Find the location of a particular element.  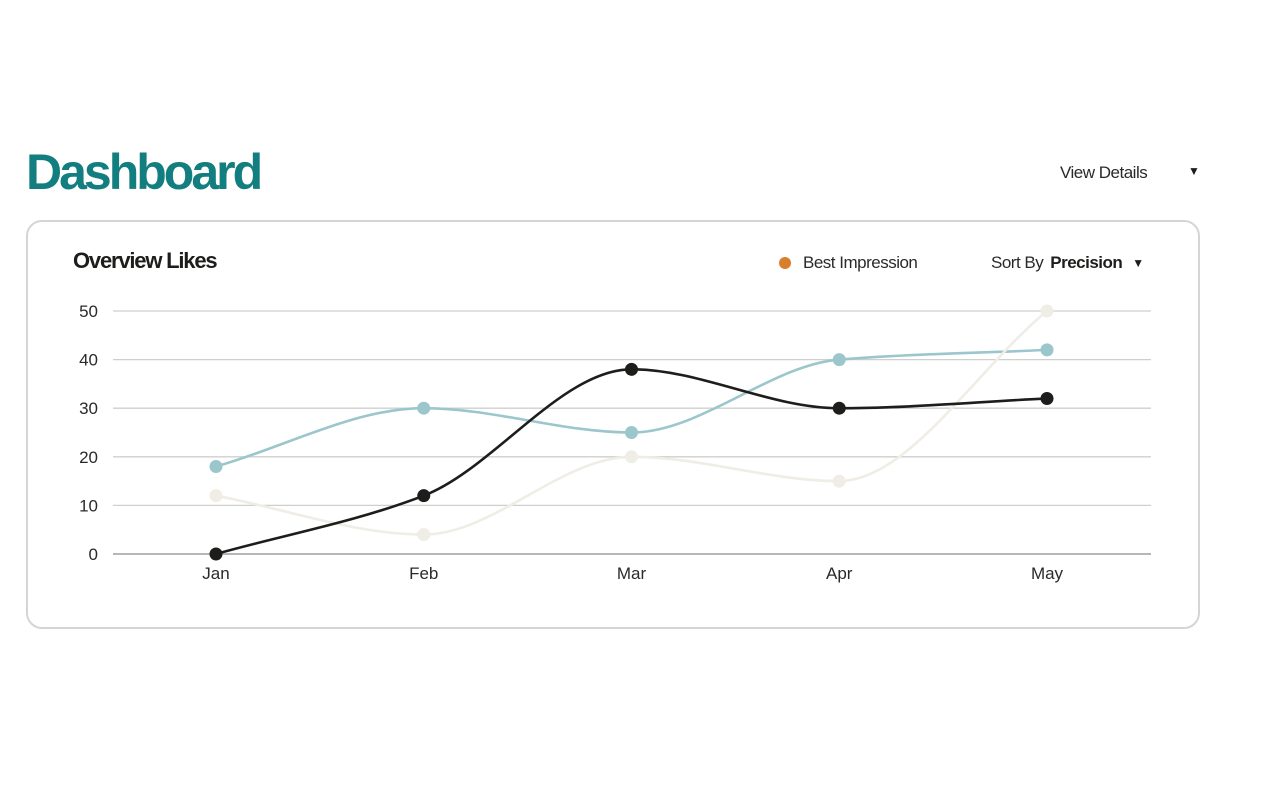

view-details-label: View Details is located at coordinates (1104, 172).